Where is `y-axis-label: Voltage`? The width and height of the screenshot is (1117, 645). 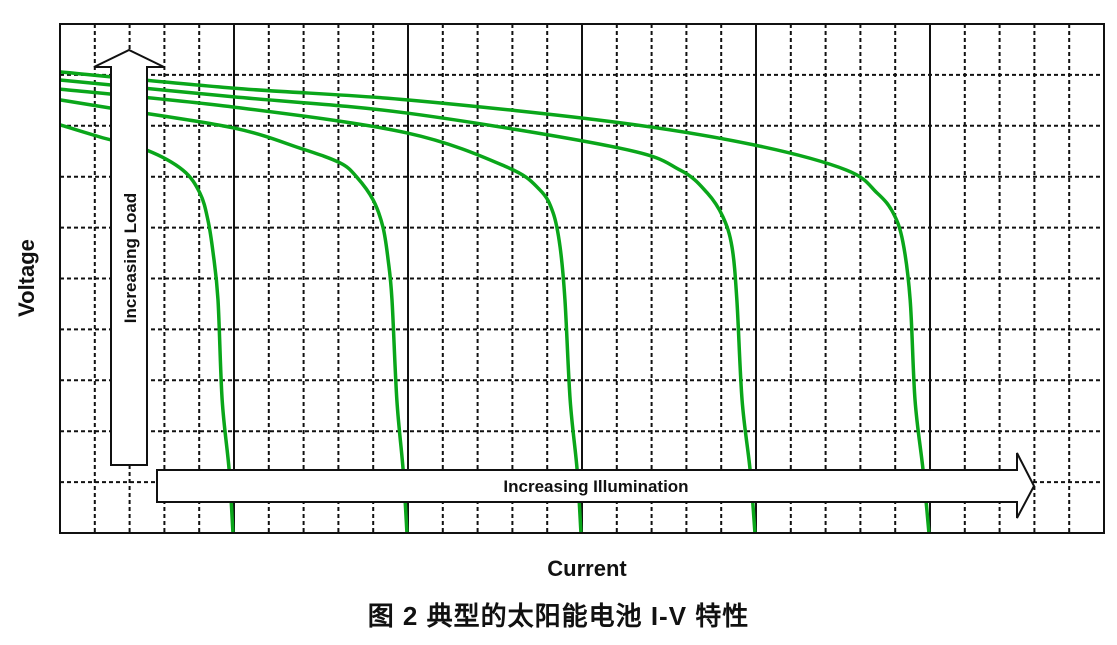
y-axis-label: Voltage is located at coordinates (26, 278).